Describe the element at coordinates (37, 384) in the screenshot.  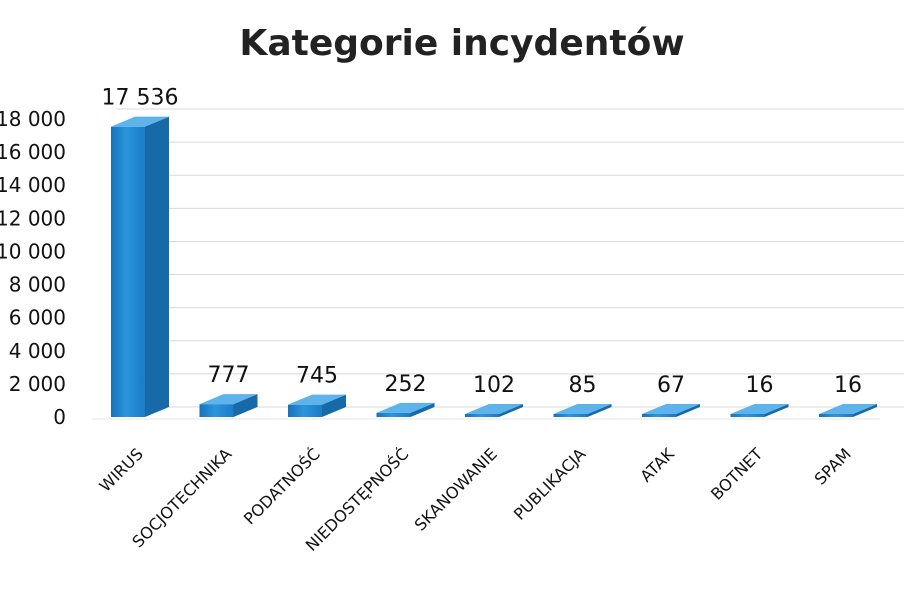
I see `y-tick-label: 2 000` at that location.